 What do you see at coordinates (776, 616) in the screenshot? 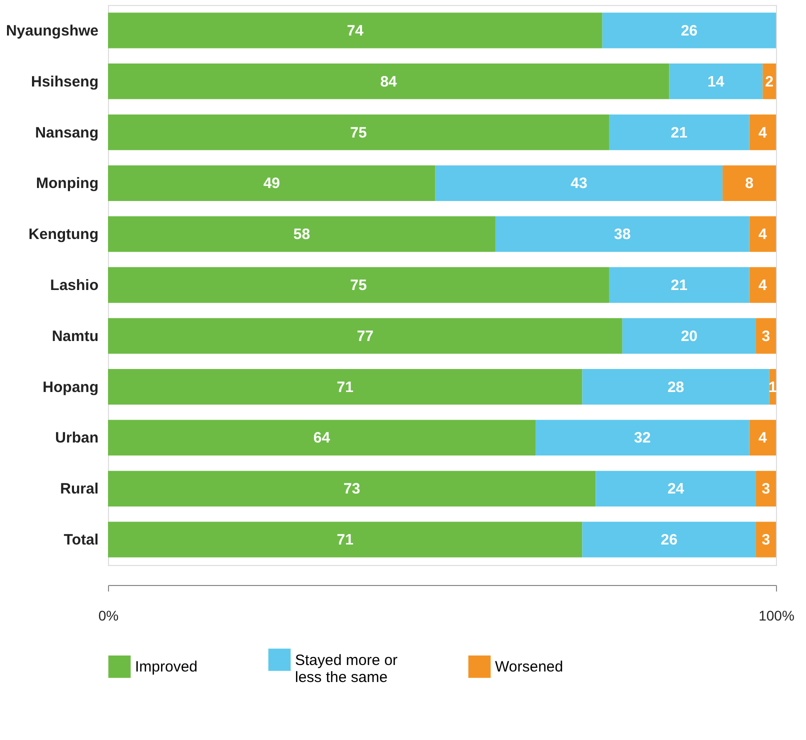
I see `x-tick-label: 100%` at bounding box center [776, 616].